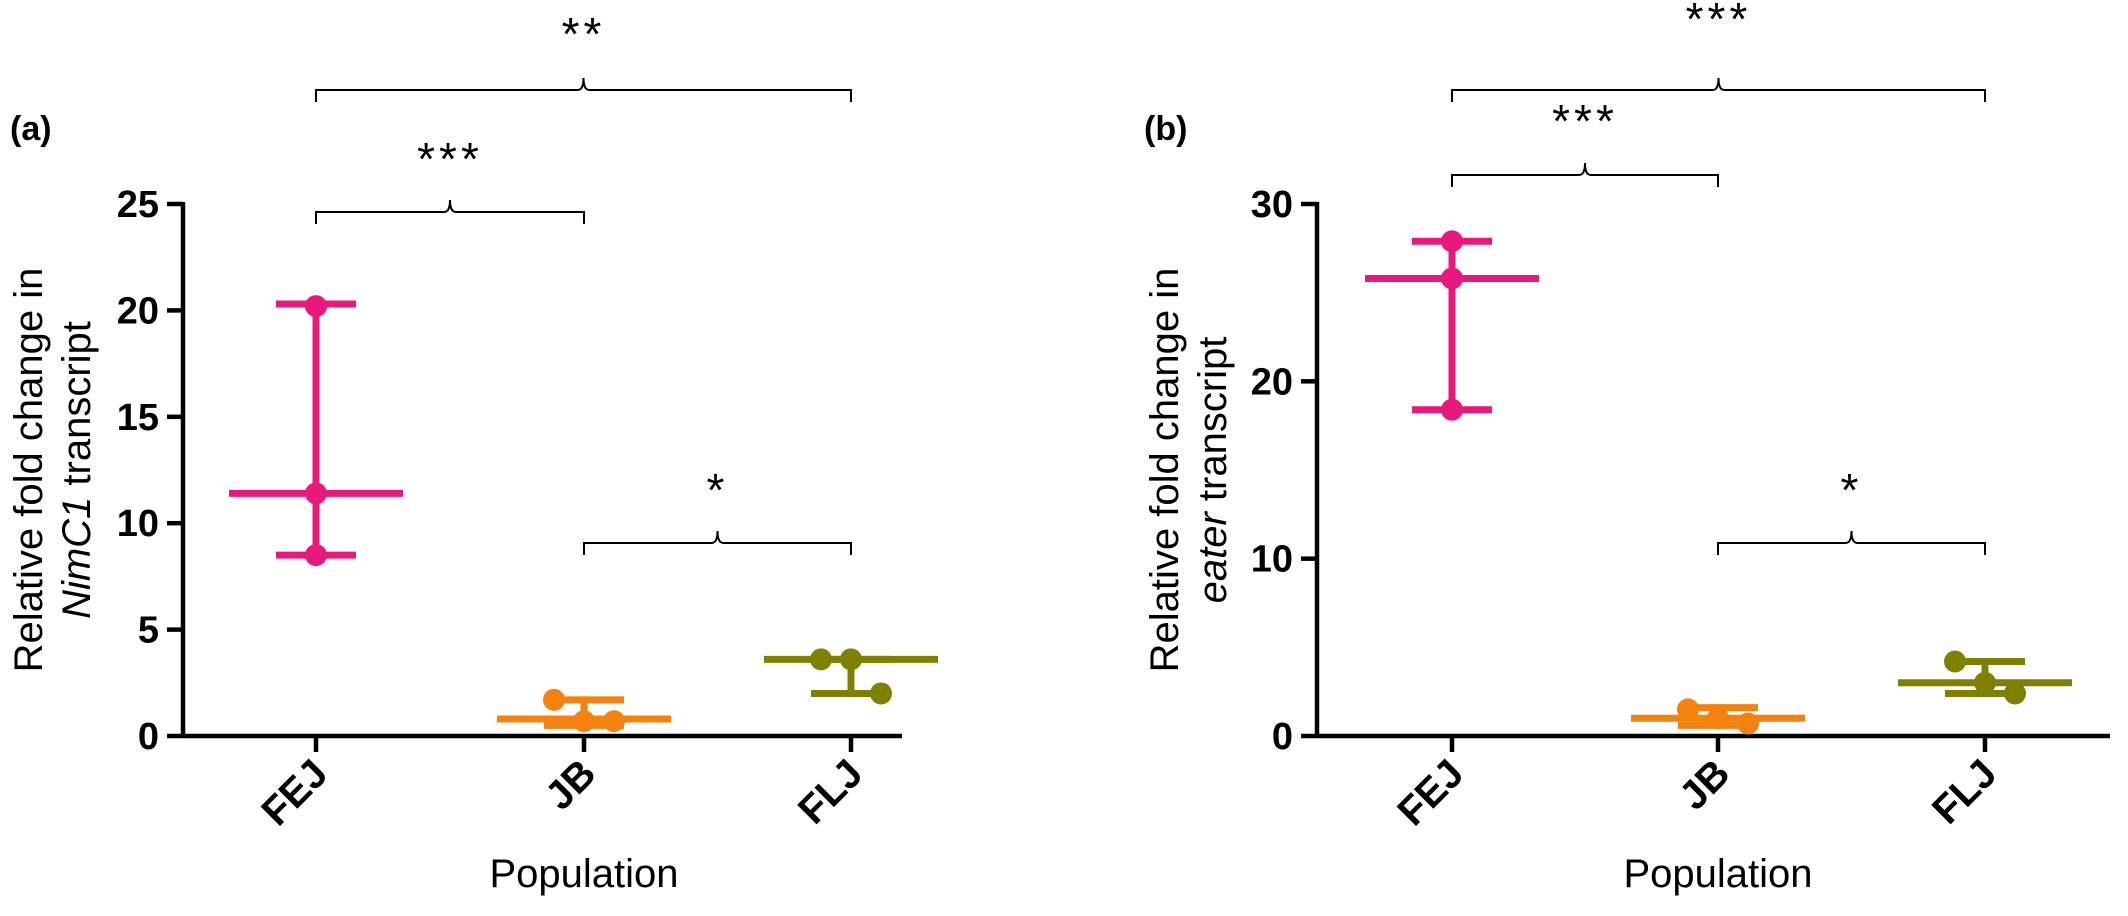  I want to click on panel-label: (a), so click(31, 129).